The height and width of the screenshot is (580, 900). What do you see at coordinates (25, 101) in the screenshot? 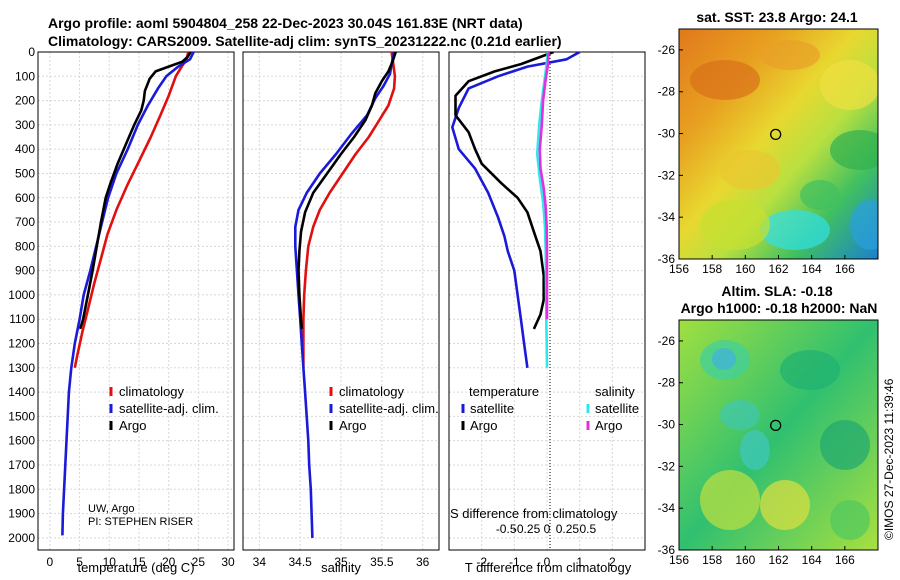
I see `y-tick-label: 200` at bounding box center [25, 101].